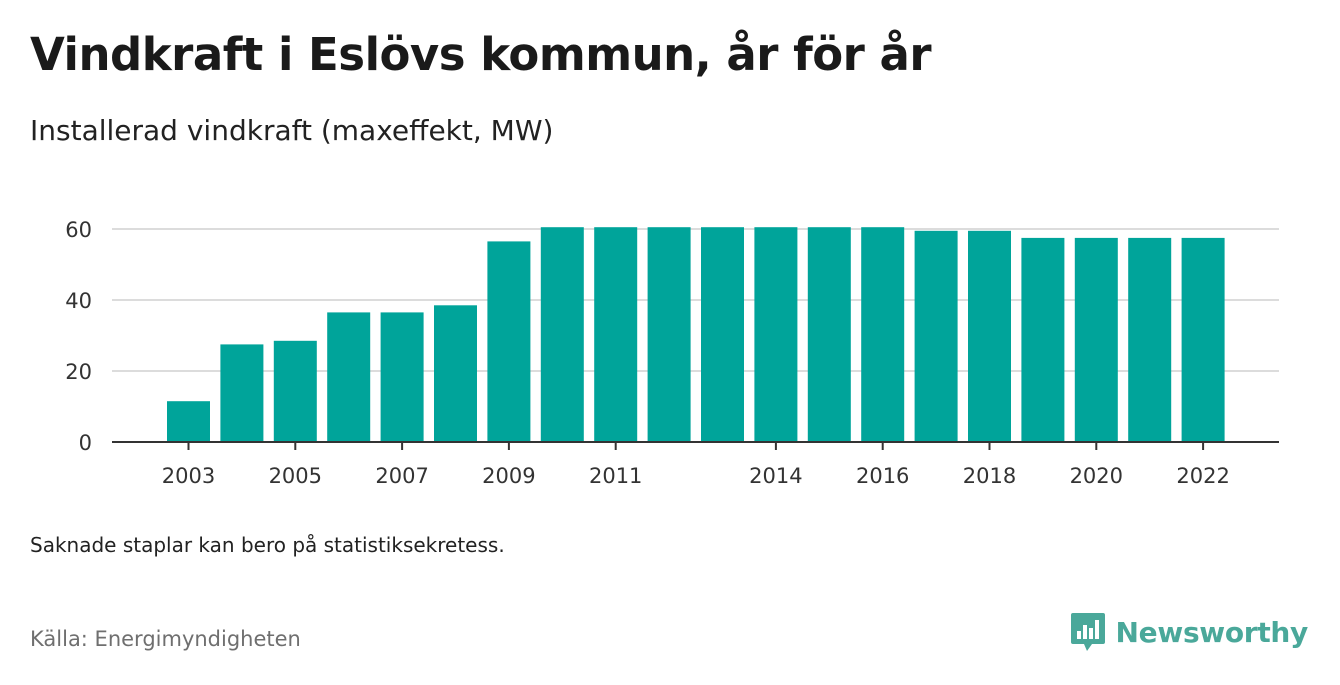 The image size is (1340, 685). Describe the element at coordinates (1202, 476) in the screenshot. I see `x-tick-label: 2022` at that location.